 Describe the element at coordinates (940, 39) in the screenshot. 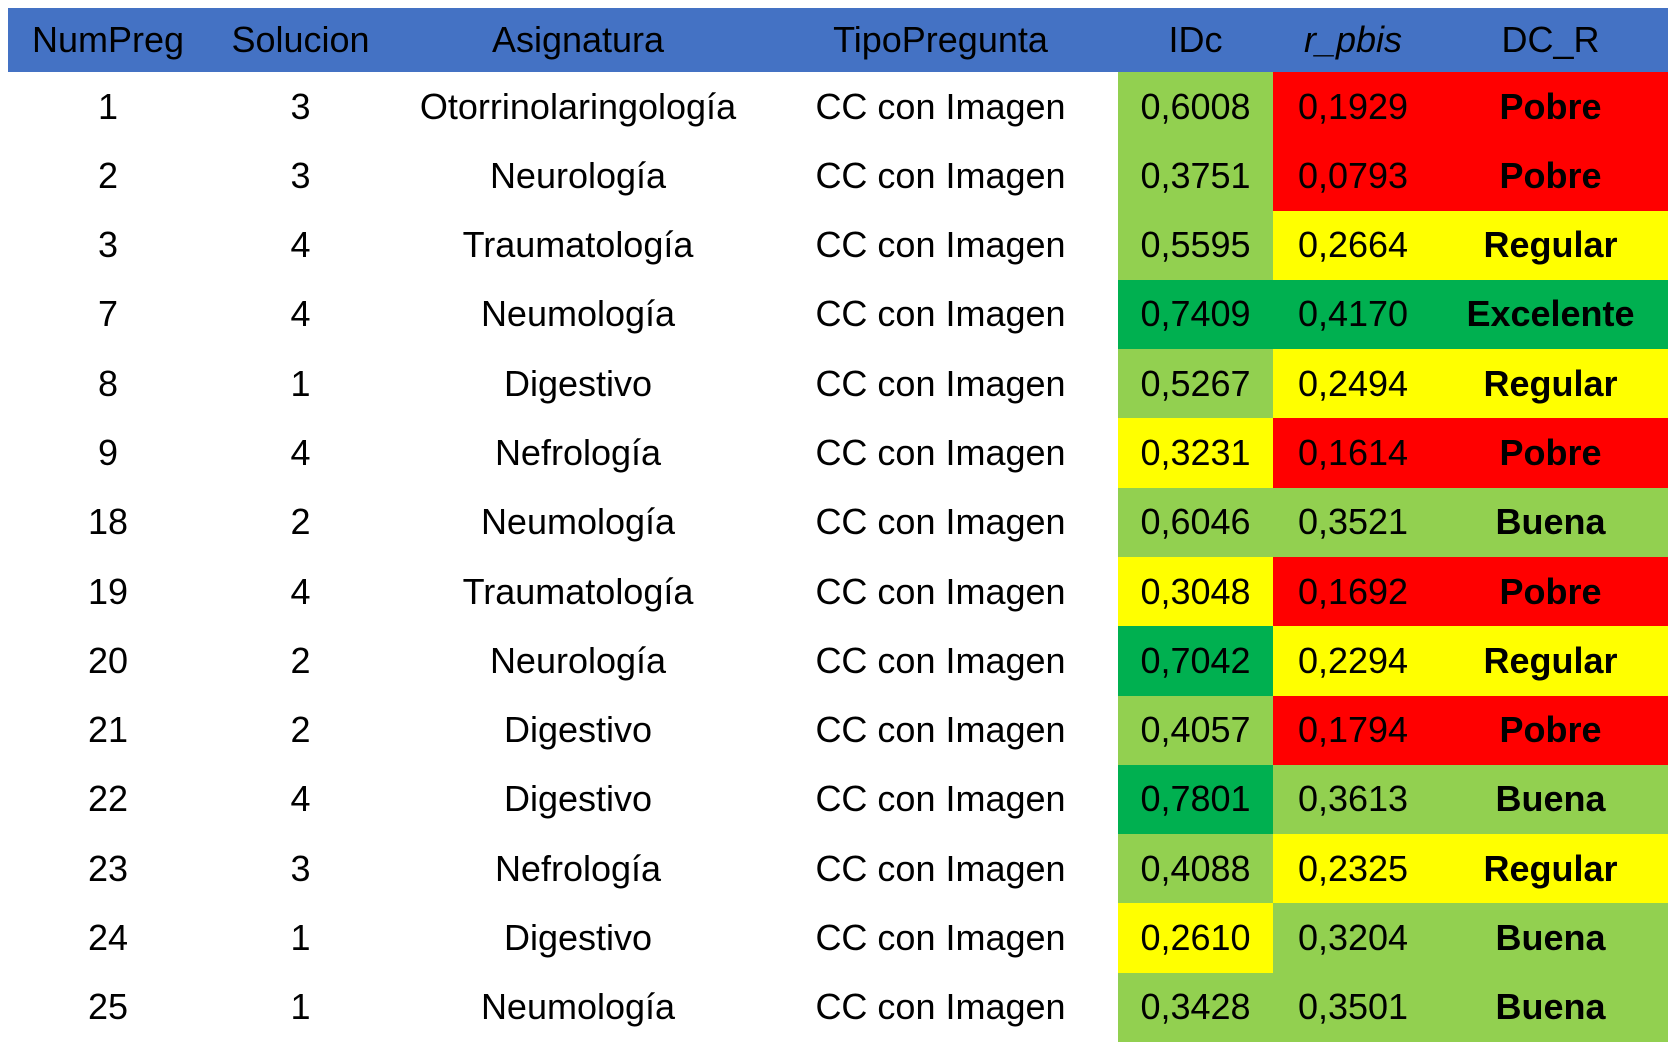

I see `column-header-tipopregunta: TipoPregunta` at that location.